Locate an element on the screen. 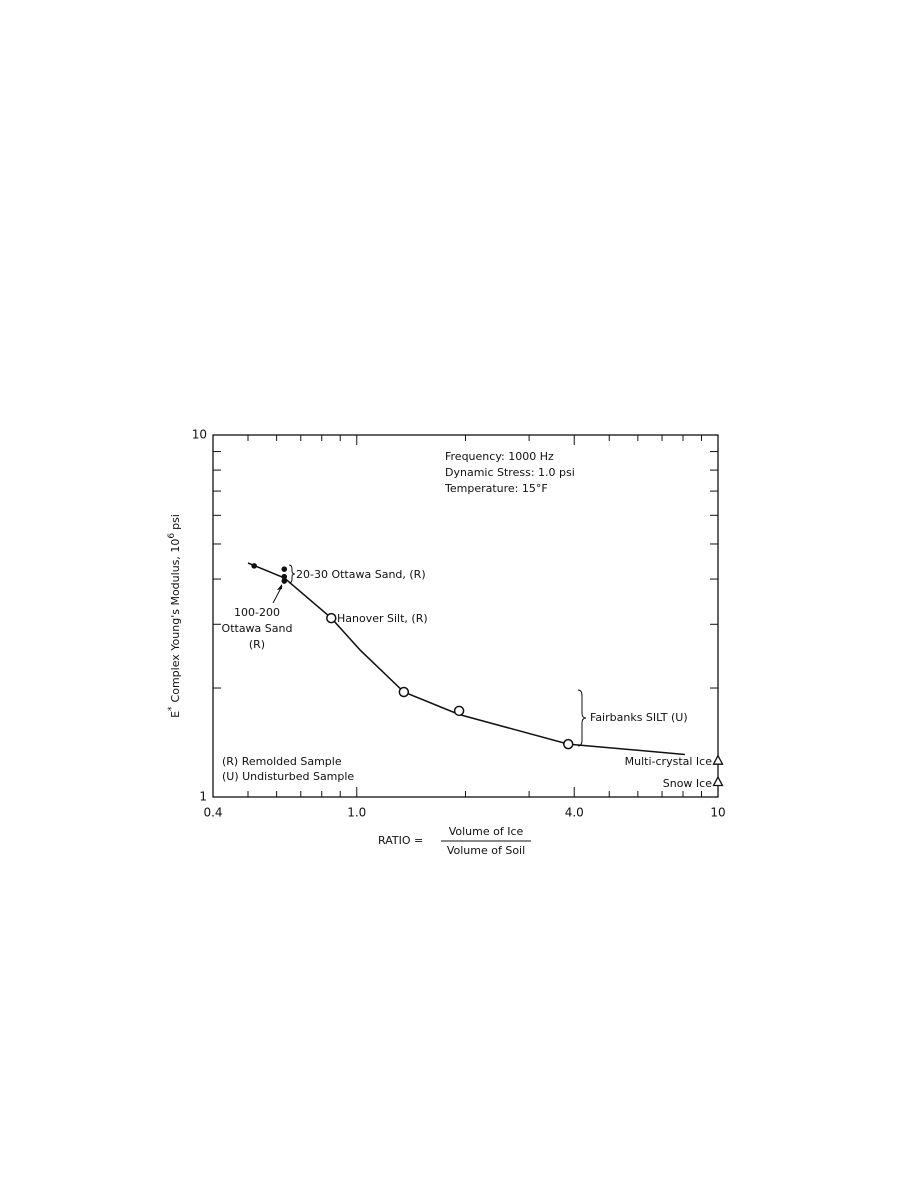  y-axis-label: E* Complex Young's Modulus, 106 psi is located at coordinates (175, 616).